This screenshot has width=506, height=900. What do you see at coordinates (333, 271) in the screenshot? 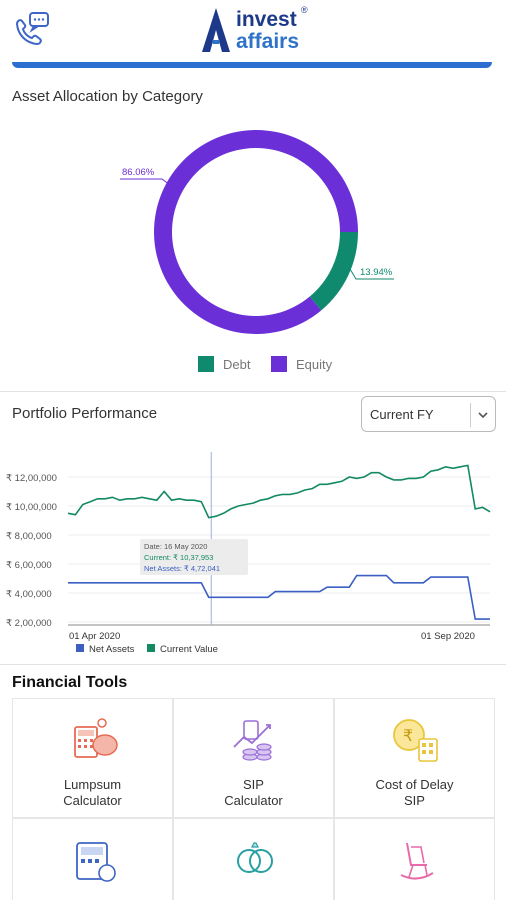
I see `donut-slice-debt` at bounding box center [333, 271].